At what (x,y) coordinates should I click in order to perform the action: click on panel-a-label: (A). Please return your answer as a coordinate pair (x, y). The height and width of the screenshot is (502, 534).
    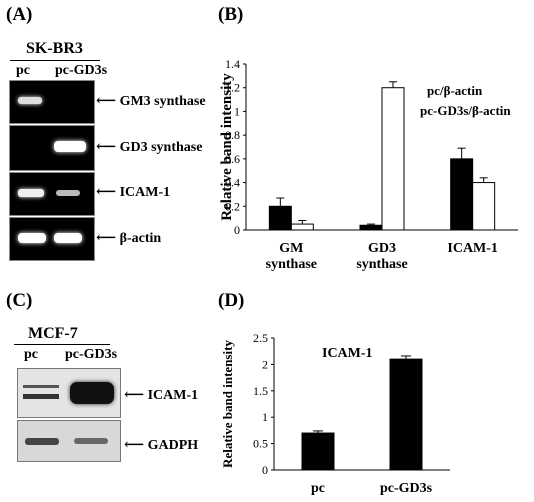
    Looking at the image, I should click on (19, 14).